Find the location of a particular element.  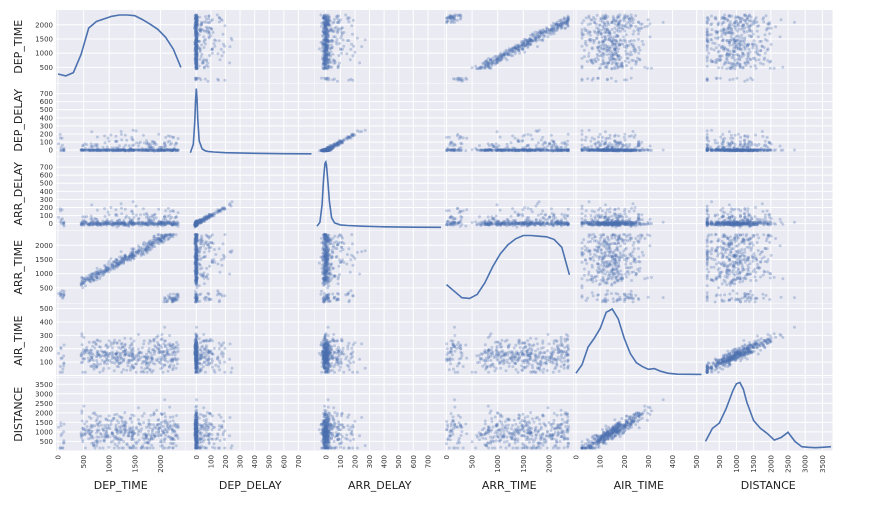

cell-dep_delay-vs-dep_time is located at coordinates (120, 120).